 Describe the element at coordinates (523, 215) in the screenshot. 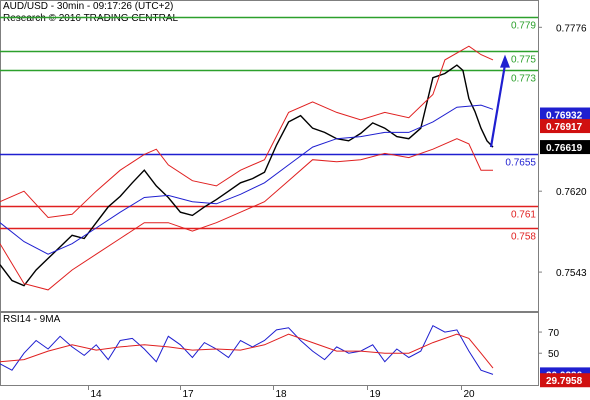

I see `level-label-4: 0.761` at that location.